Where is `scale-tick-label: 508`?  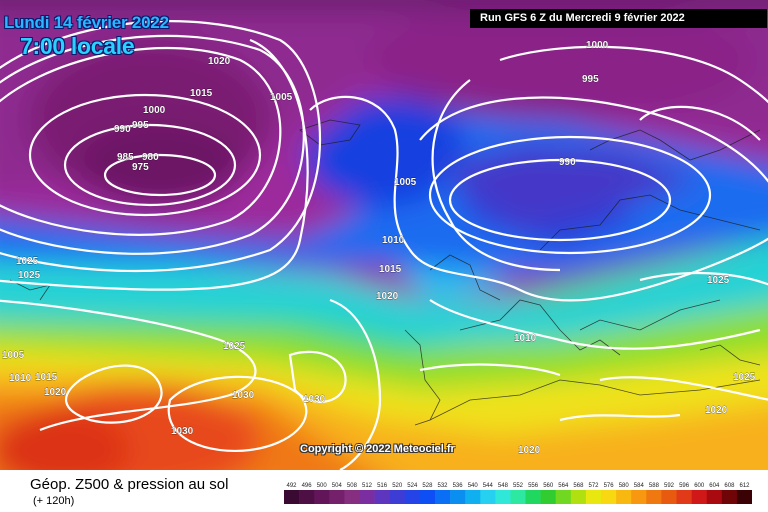
scale-tick-label: 508 is located at coordinates (352, 486).